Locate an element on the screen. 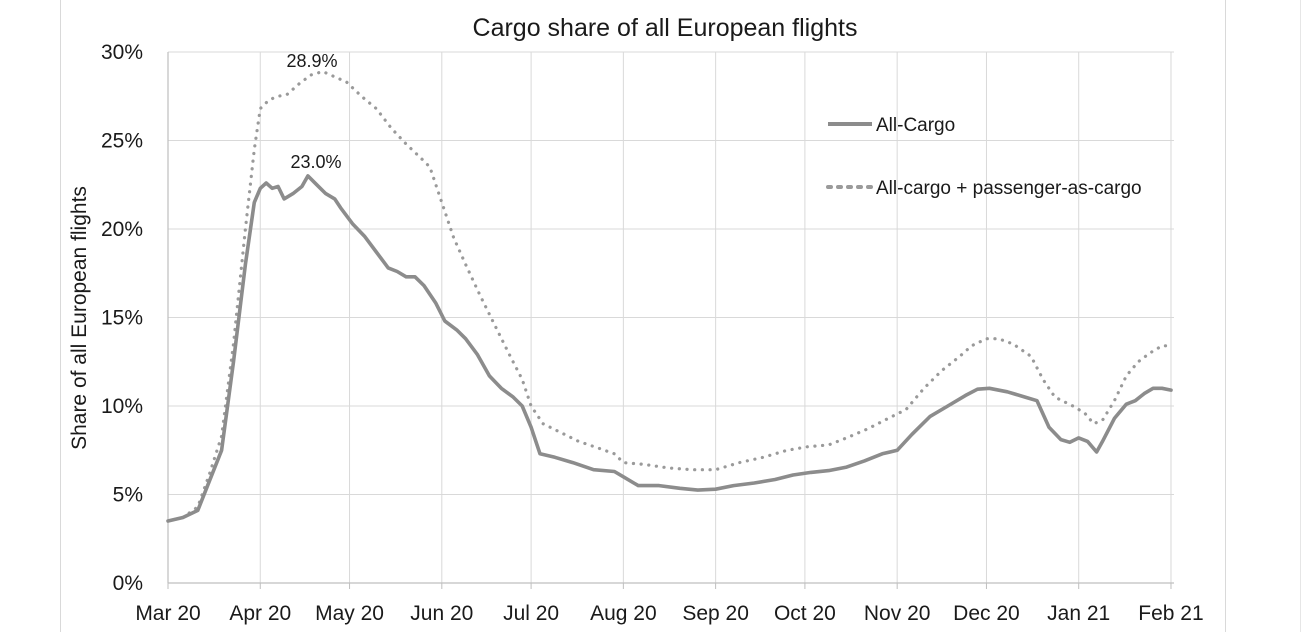  x-tick-label: Nov 20 is located at coordinates (897, 613).